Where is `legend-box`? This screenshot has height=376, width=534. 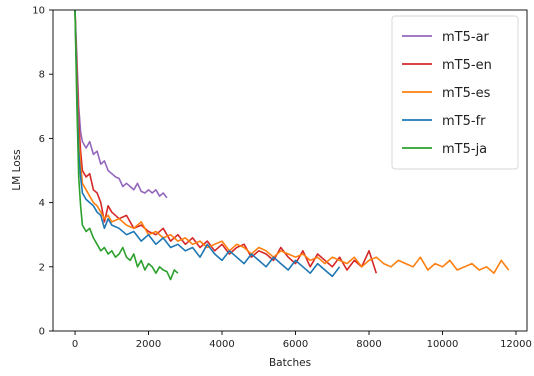
legend-box is located at coordinates (455, 92).